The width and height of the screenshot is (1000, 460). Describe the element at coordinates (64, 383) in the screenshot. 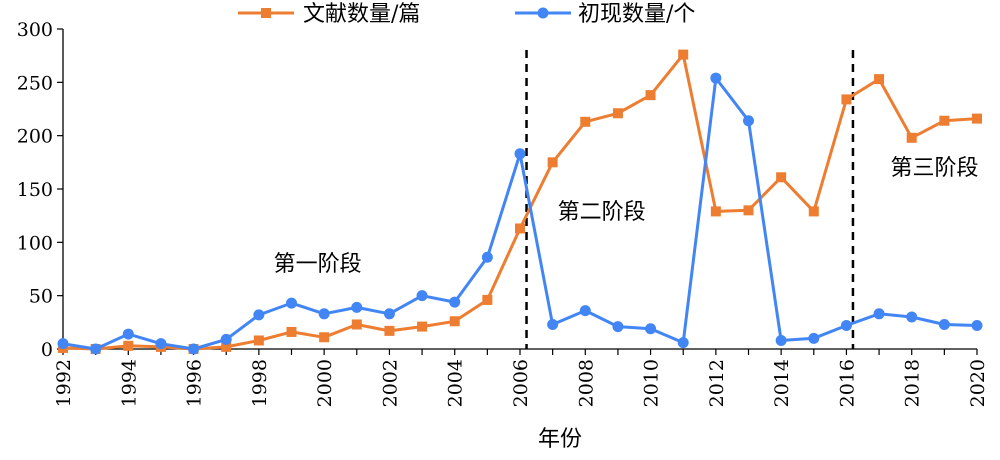

I see `x-tick-label: 1992` at that location.